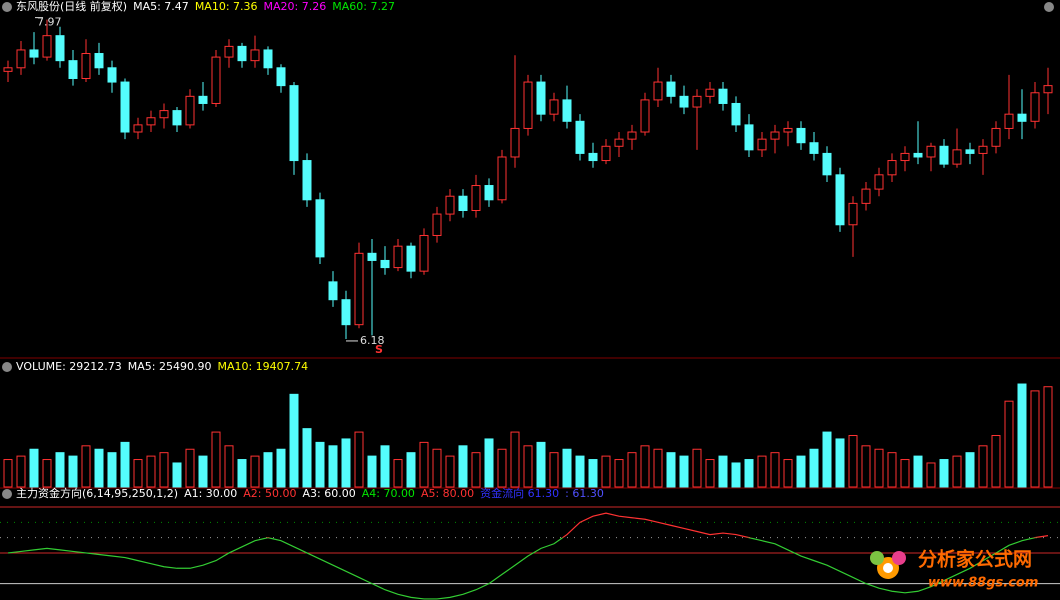 The height and width of the screenshot is (600, 1060). Describe the element at coordinates (269, 493) in the screenshot. I see `header-label: A2: 50.00` at that location.